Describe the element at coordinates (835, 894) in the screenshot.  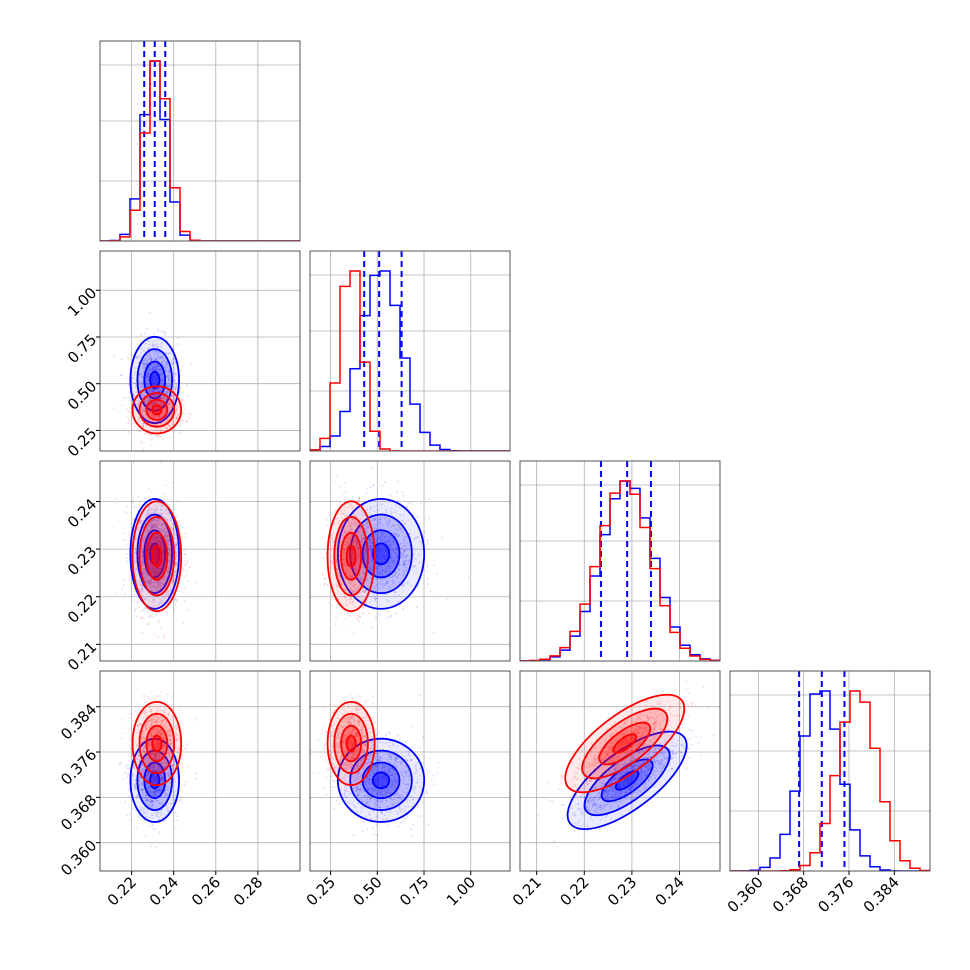
I see `x-tick-label: 0.376` at that location.